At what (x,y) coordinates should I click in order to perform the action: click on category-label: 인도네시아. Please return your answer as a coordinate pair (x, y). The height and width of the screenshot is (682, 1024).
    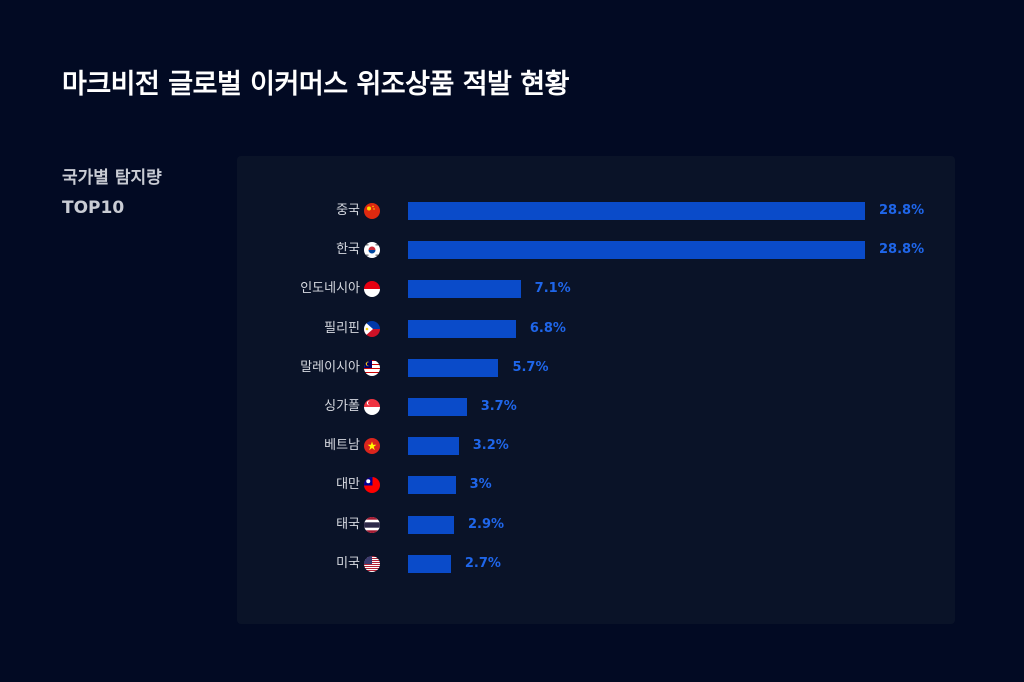
    Looking at the image, I should click on (330, 289).